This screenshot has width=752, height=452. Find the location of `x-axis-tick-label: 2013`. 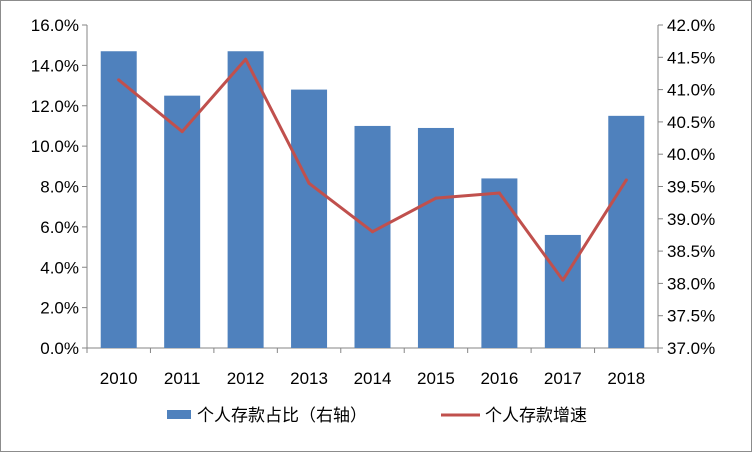

x-axis-tick-label: 2013 is located at coordinates (309, 378).